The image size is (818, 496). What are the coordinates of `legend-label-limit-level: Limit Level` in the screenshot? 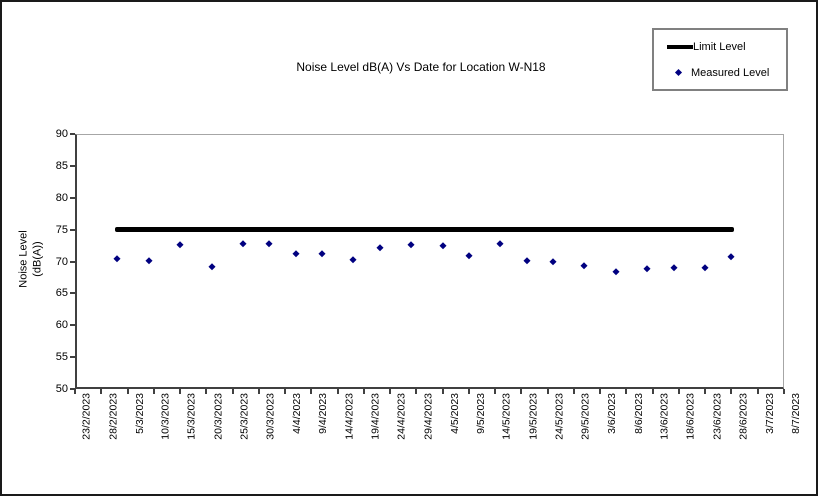 It's located at (719, 46).